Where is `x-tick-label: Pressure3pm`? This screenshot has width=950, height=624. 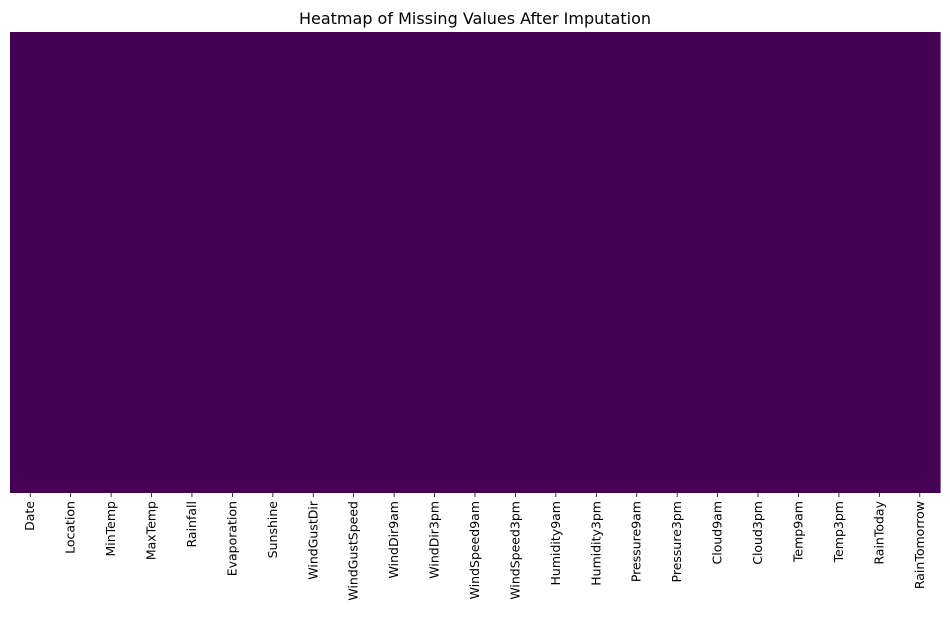
x-tick-label: Pressure3pm is located at coordinates (676, 541).